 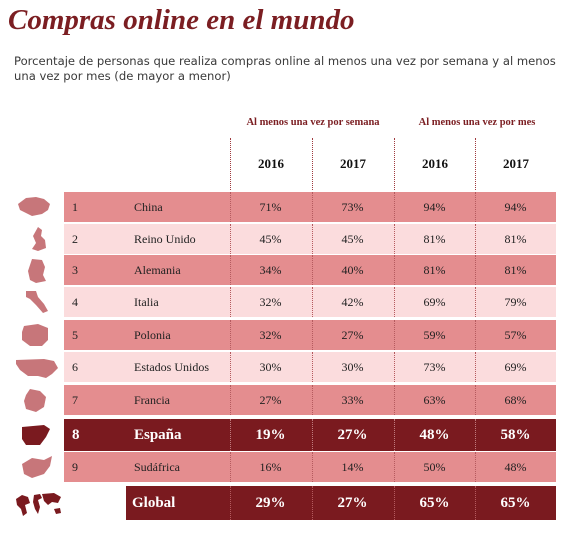 What do you see at coordinates (75, 238) in the screenshot?
I see `rank-cell: 2` at bounding box center [75, 238].